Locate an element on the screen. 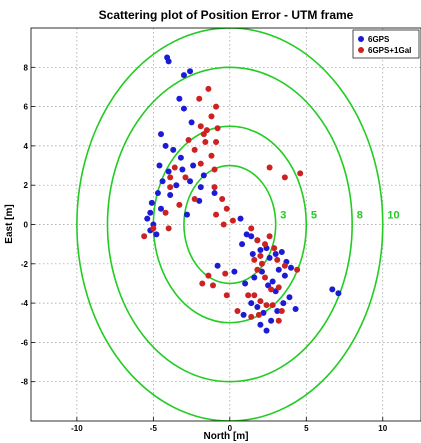 This screenshot has height=443, width=421. y-tick-label: -2 is located at coordinates (25, 264).